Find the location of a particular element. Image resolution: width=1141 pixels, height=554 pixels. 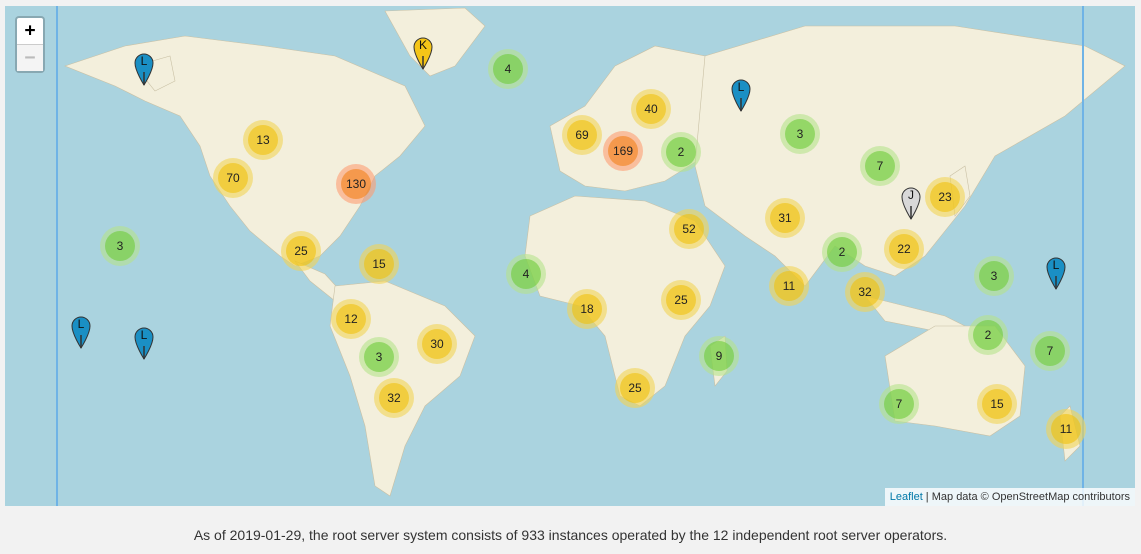

cluster-count: 31 is located at coordinates (785, 218).